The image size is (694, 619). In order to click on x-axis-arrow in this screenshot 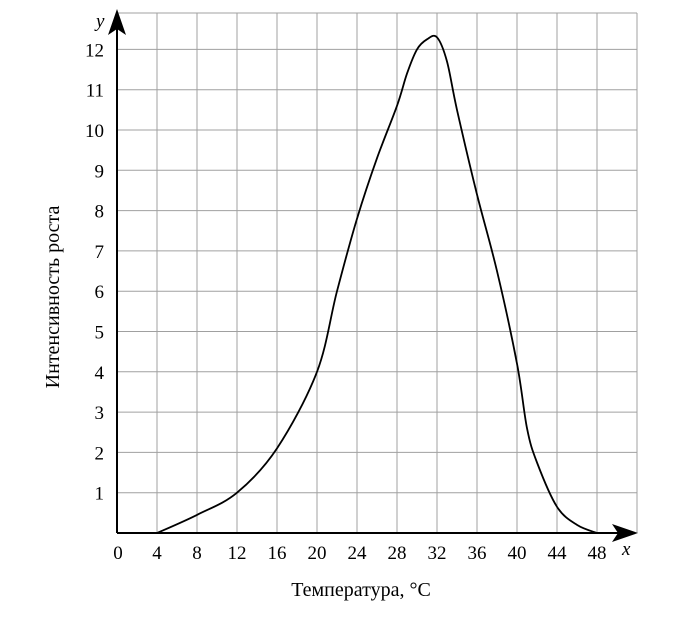, I will do `click(625, 533)`.